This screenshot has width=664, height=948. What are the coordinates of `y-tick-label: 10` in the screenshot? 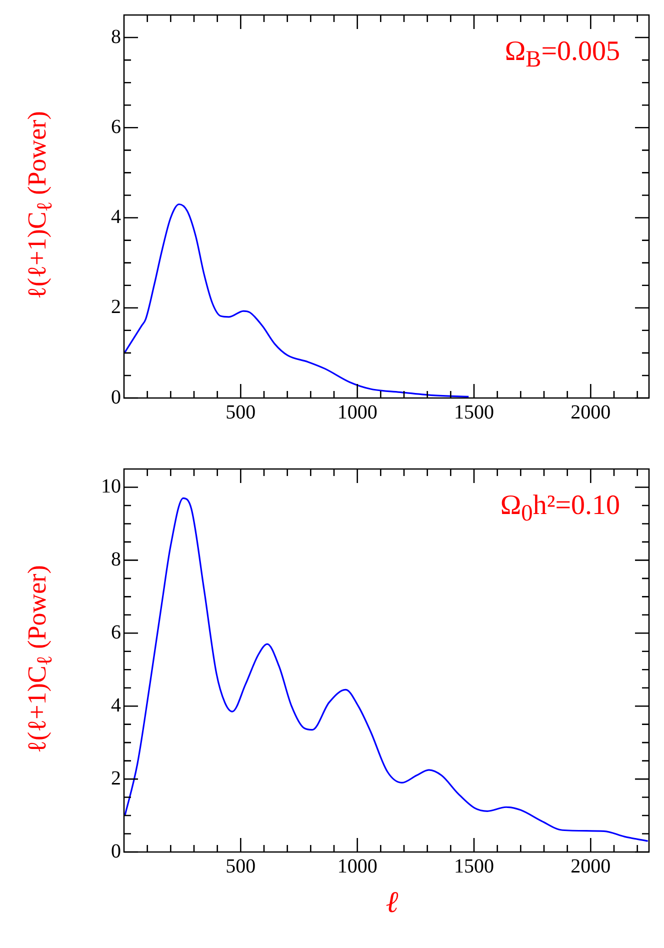 It's located at (111, 486).